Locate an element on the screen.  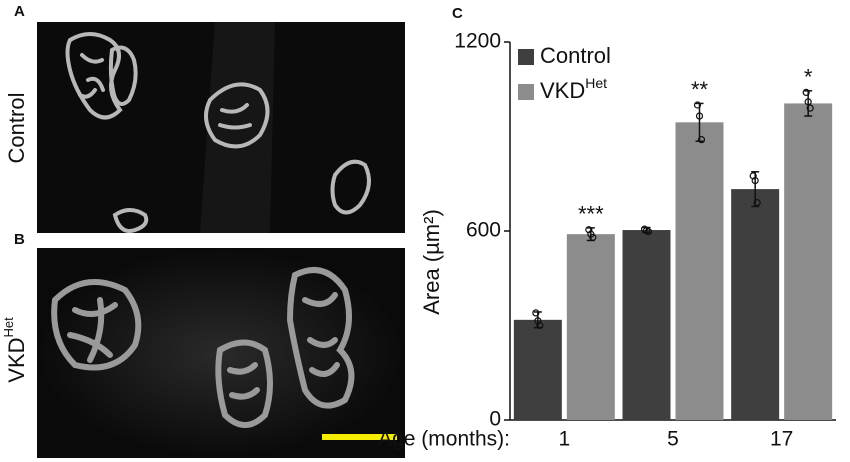
y-tick-label: 1200 is located at coordinates (477, 41).